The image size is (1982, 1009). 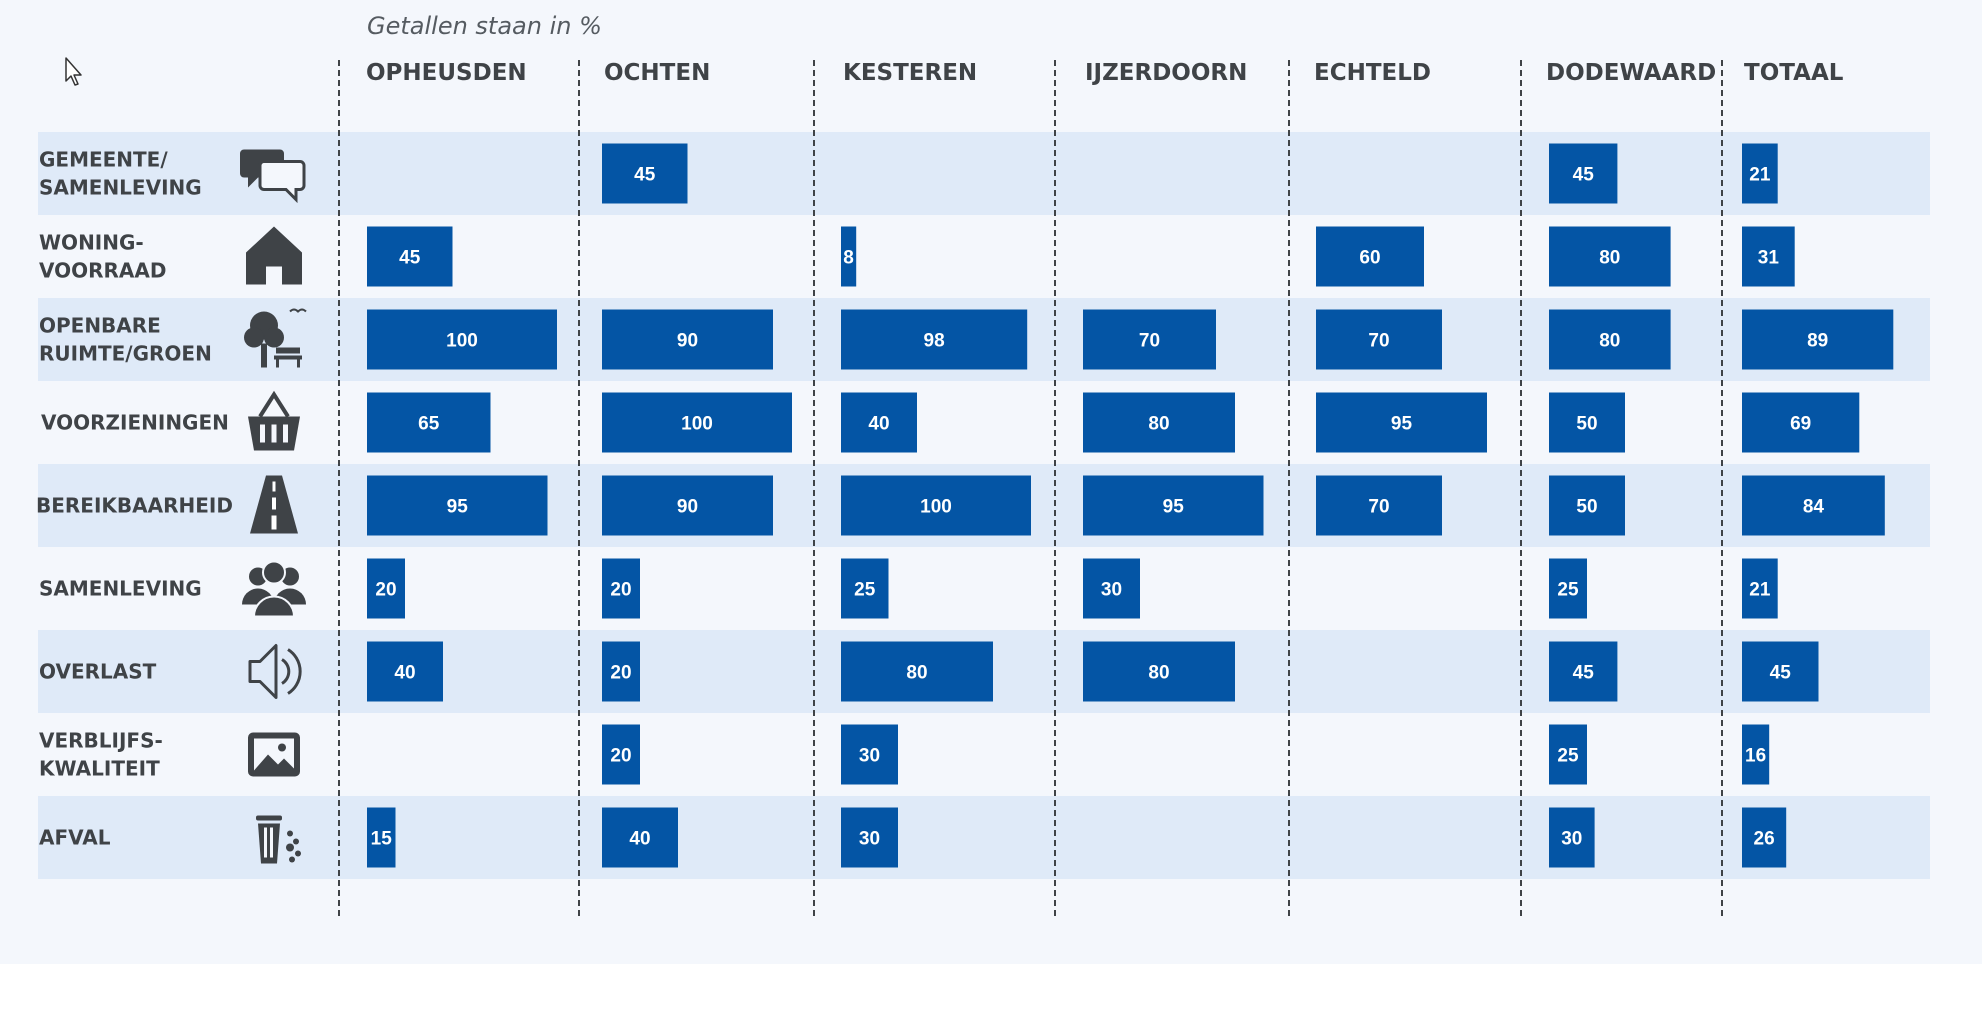 I want to click on row-label-afval: AFVAL, so click(x=75, y=838).